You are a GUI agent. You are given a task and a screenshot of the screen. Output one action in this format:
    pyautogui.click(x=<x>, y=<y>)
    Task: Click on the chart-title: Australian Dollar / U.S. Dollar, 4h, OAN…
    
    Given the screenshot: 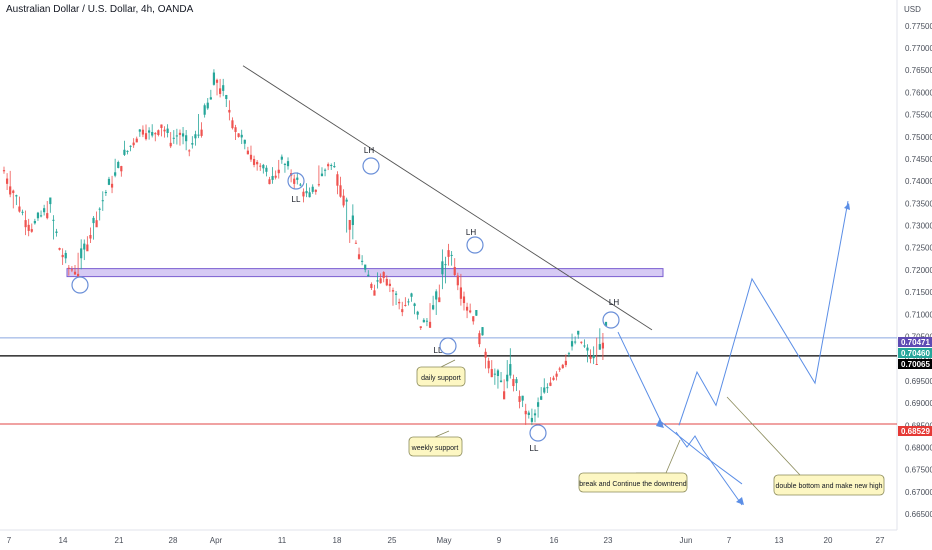 What is the action you would take?
    pyautogui.click(x=100, y=9)
    